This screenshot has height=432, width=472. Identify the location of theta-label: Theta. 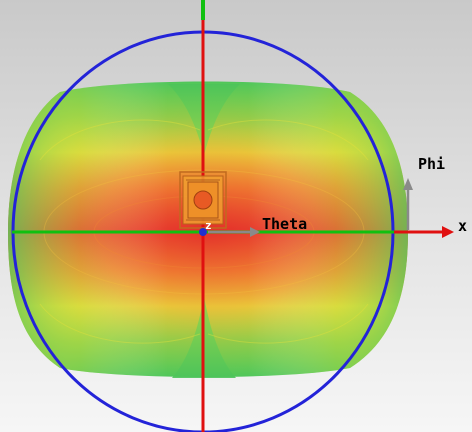
(285, 224).